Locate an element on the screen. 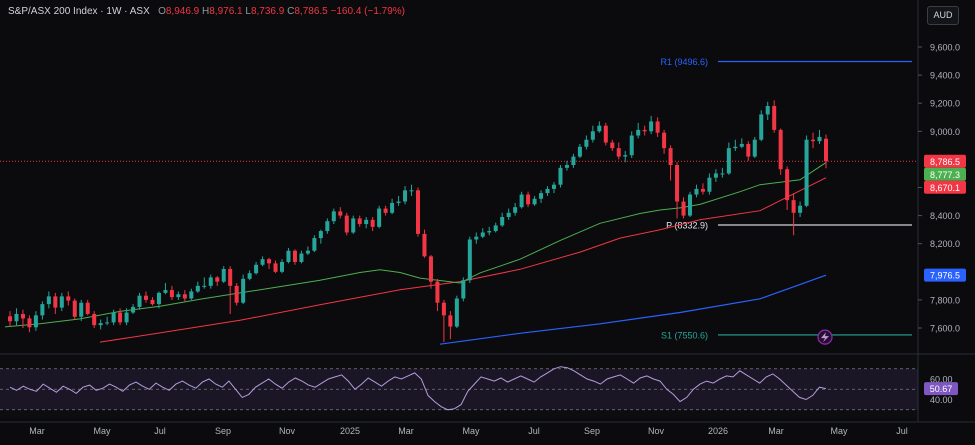  price-tick-label: 9,200.0 is located at coordinates (945, 104).